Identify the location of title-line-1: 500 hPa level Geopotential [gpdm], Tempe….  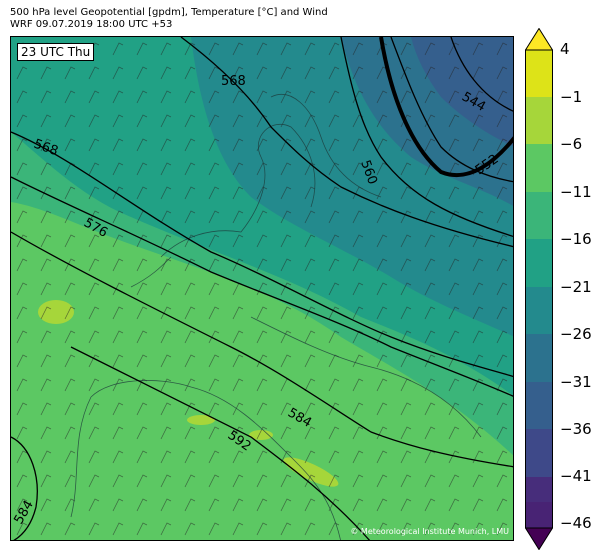
(169, 12).